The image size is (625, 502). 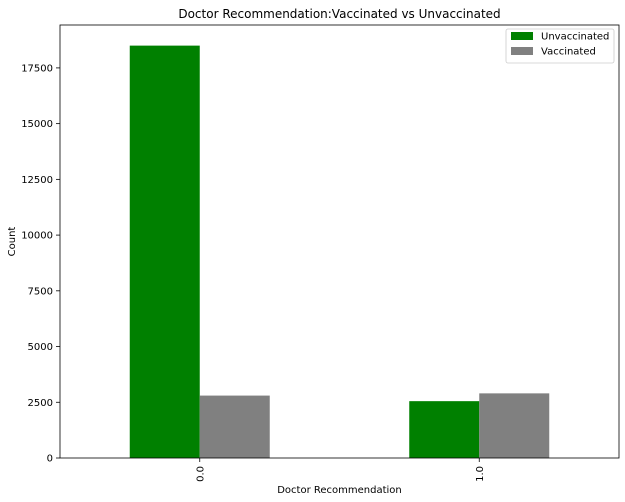 What do you see at coordinates (480, 474) in the screenshot?
I see `x-tick-label: 1.0` at bounding box center [480, 474].